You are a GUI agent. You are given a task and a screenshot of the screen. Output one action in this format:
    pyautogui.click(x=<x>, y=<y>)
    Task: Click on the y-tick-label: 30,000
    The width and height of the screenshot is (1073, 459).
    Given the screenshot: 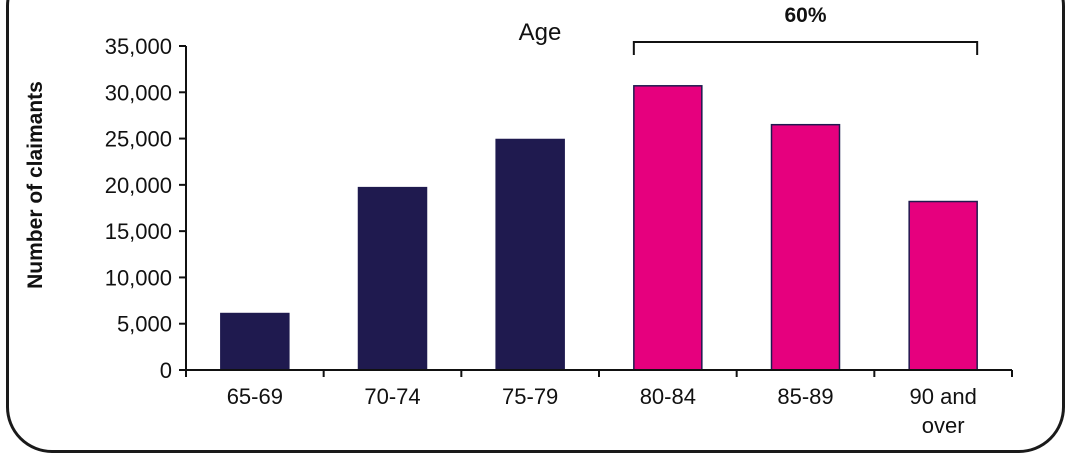 What is the action you would take?
    pyautogui.click(x=138, y=92)
    